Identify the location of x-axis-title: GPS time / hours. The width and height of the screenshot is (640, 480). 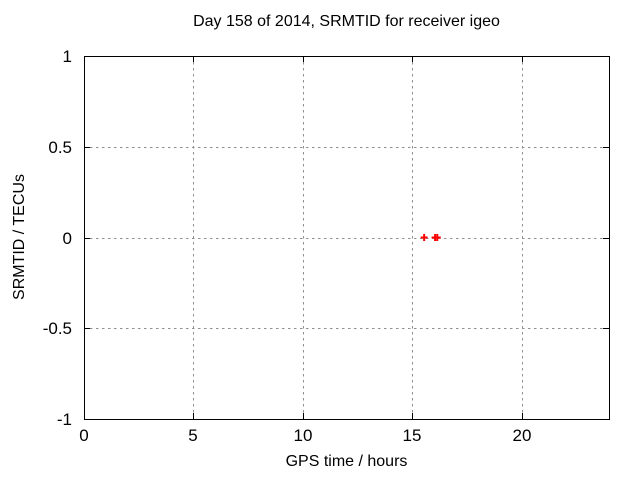
(346, 461).